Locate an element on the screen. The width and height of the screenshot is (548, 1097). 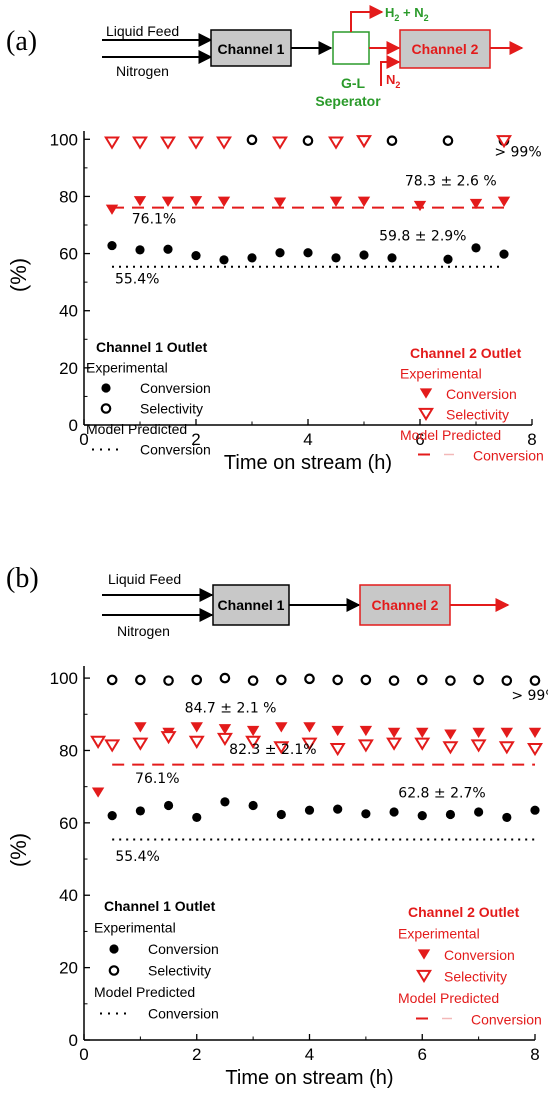
legend-left-model-conversion: Conversion is located at coordinates (175, 450).